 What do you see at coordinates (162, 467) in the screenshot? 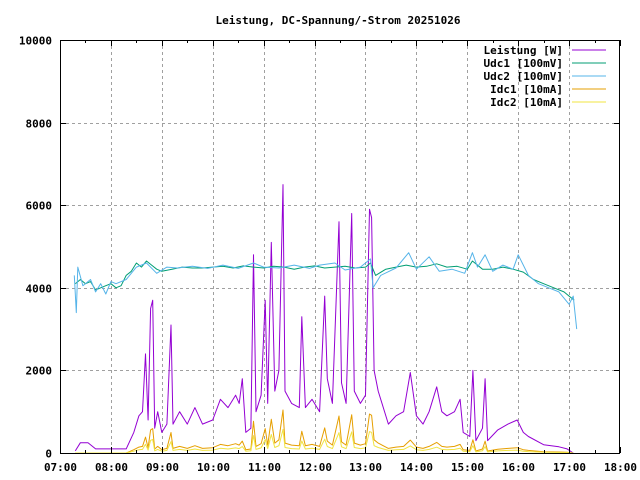
I see `x-tick-label: 09:00` at bounding box center [162, 467].